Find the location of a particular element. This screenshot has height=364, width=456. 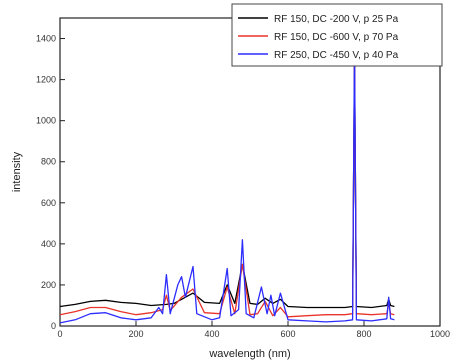

legend-label-series-3: RF 250, DC -450 V, p 40 Pa is located at coordinates (336, 55).